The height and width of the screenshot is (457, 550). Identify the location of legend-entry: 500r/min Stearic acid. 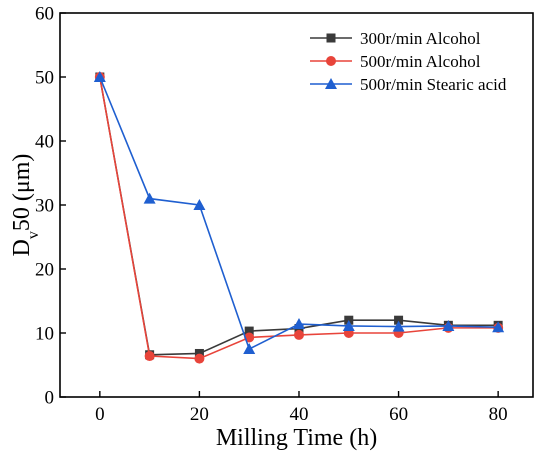
(408, 84).